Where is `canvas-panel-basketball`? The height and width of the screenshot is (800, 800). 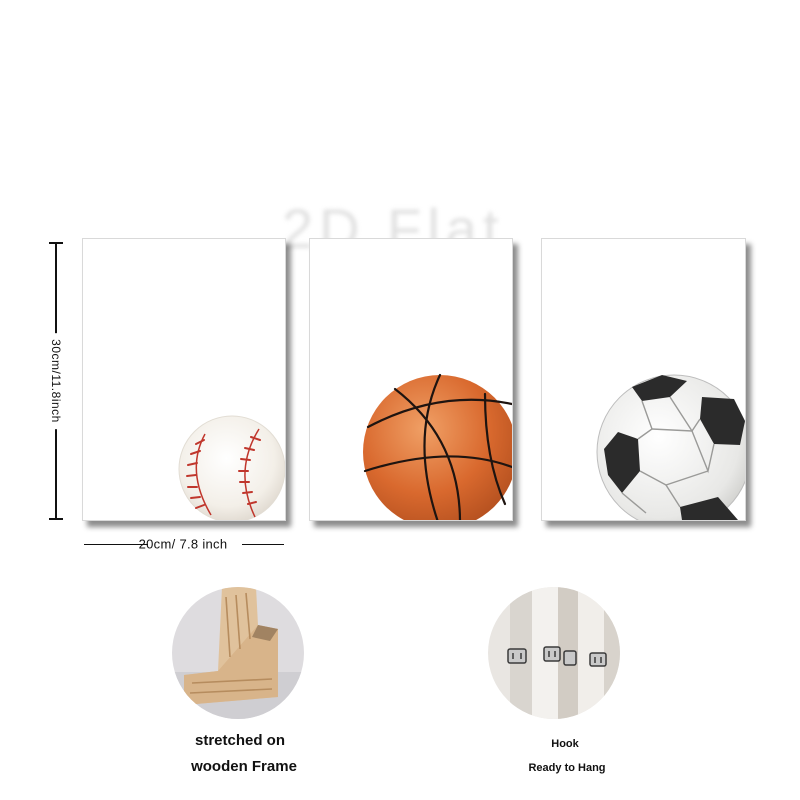 canvas-panel-basketball is located at coordinates (411, 379).